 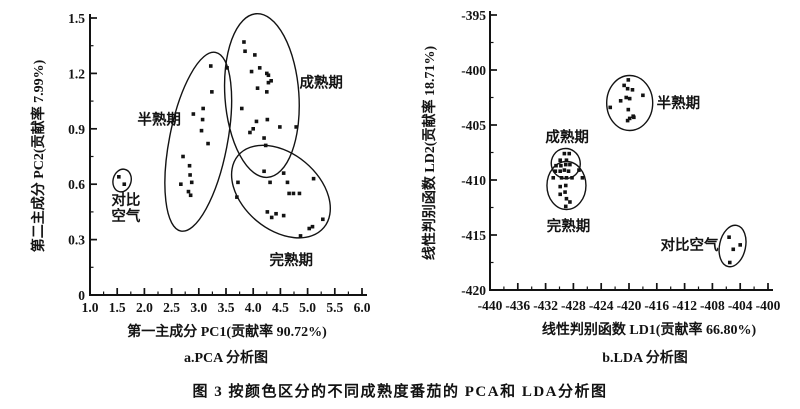 I want to click on x-tick-label: -420, so click(x=629, y=305).